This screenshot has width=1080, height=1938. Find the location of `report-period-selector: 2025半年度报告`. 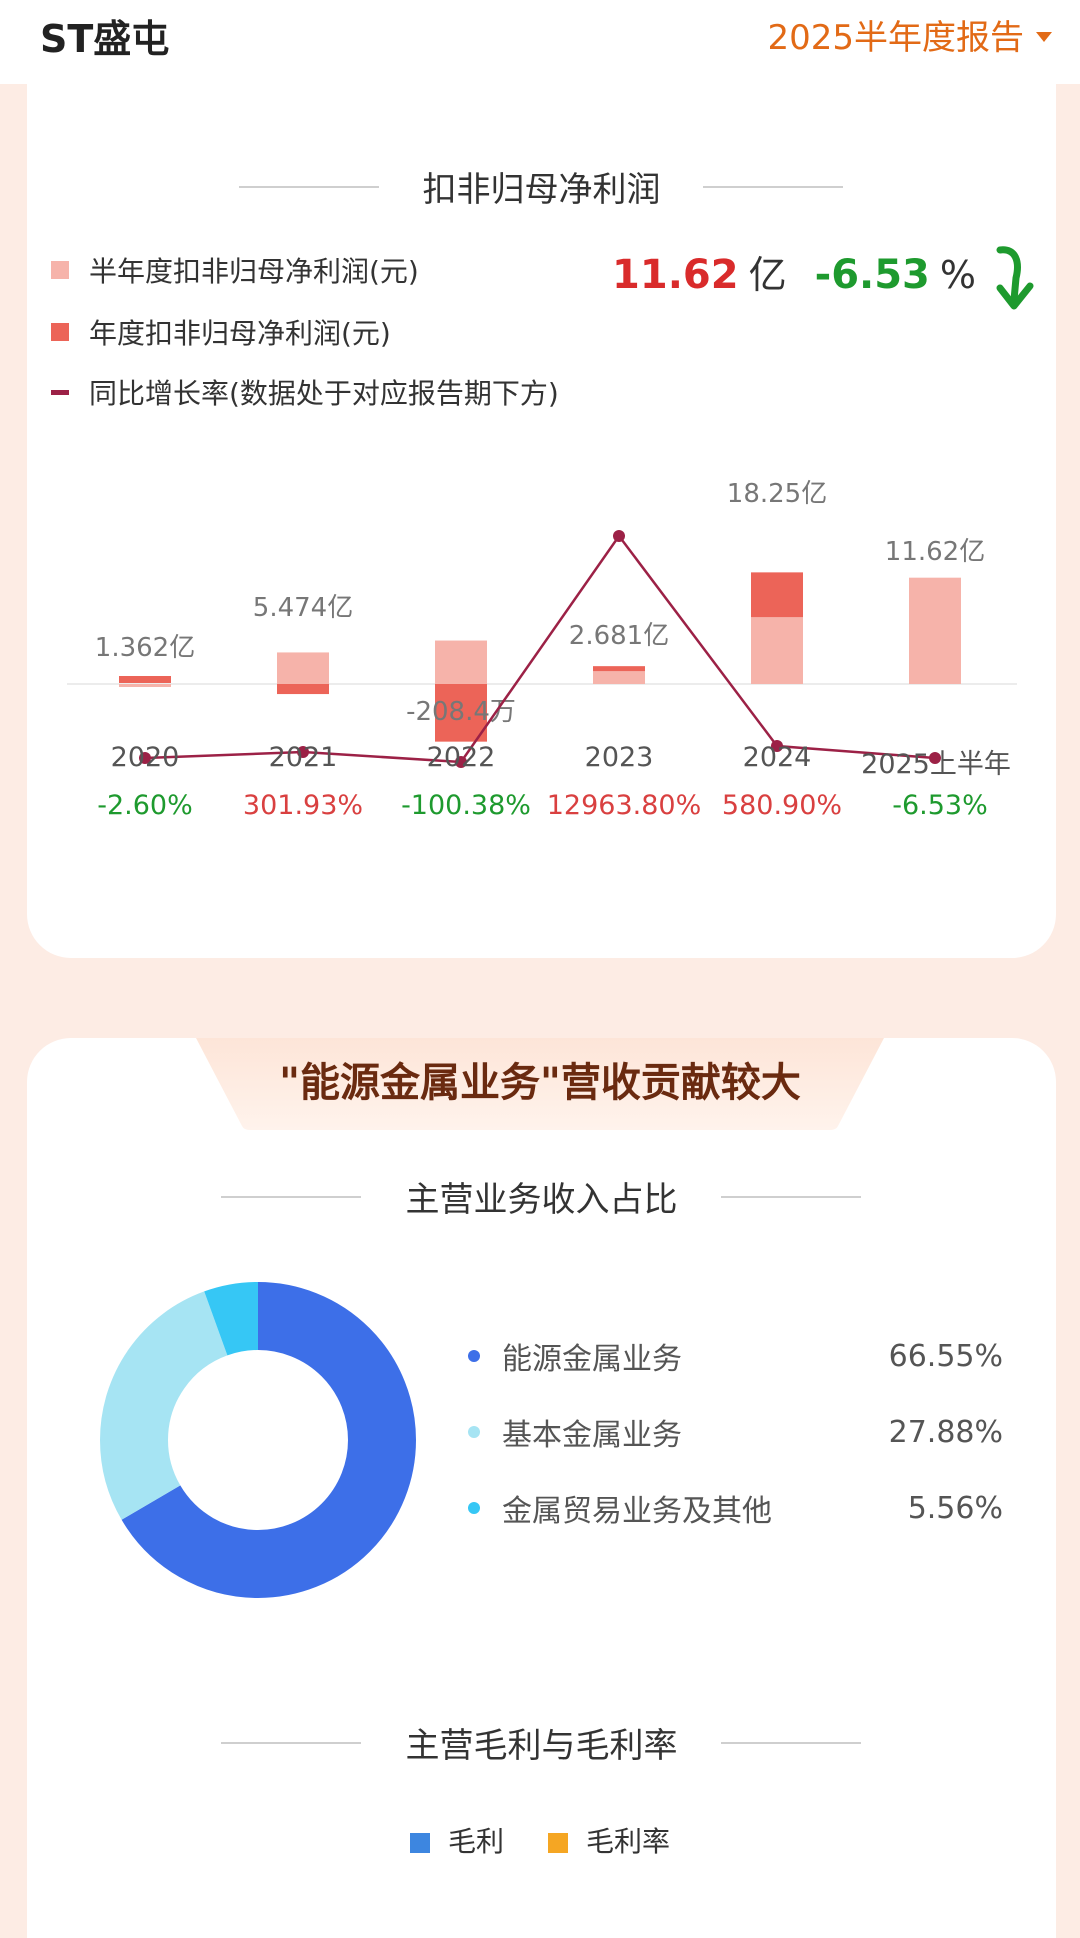

report-period-selector: 2025半年度报告 is located at coordinates (909, 34).